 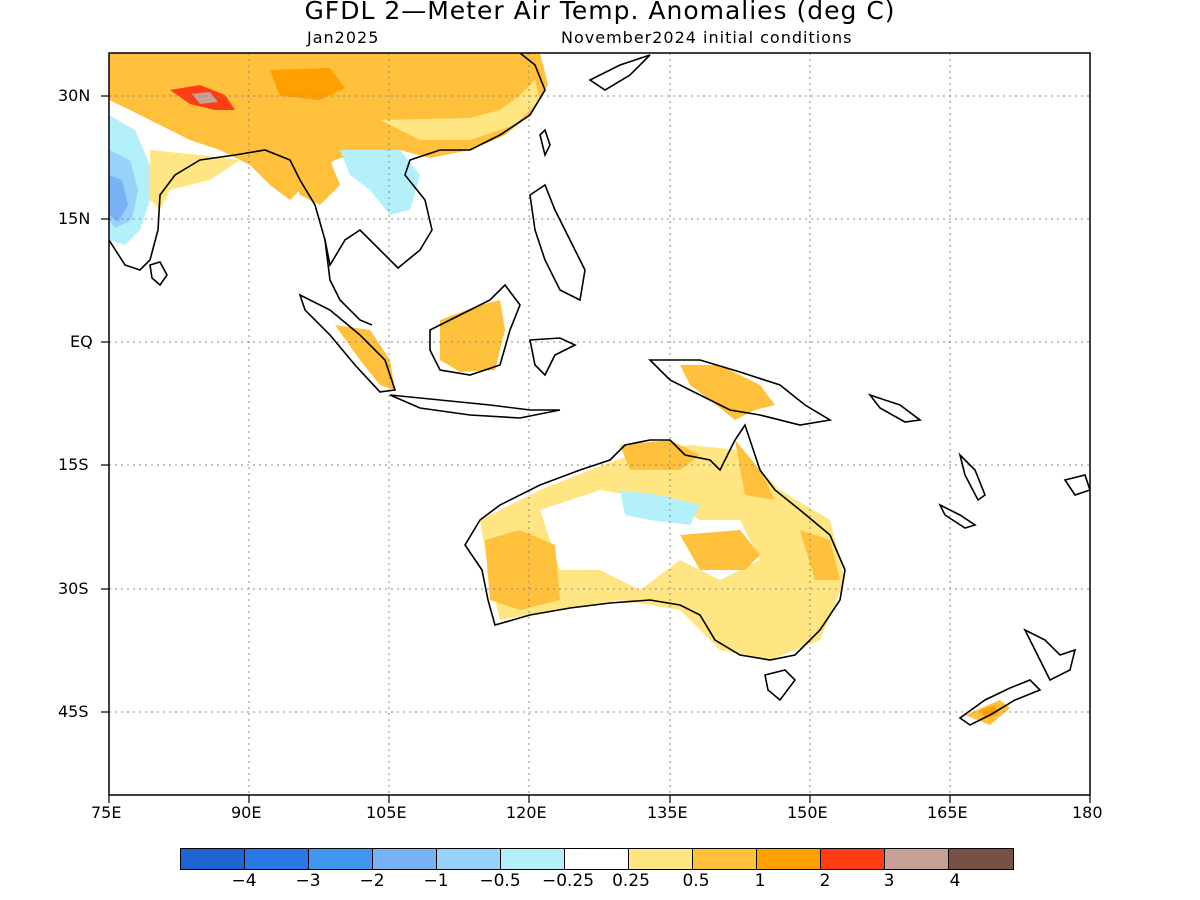 What do you see at coordinates (380, 182) in the screenshot?
I see `anomaly-seasia-cool` at bounding box center [380, 182].